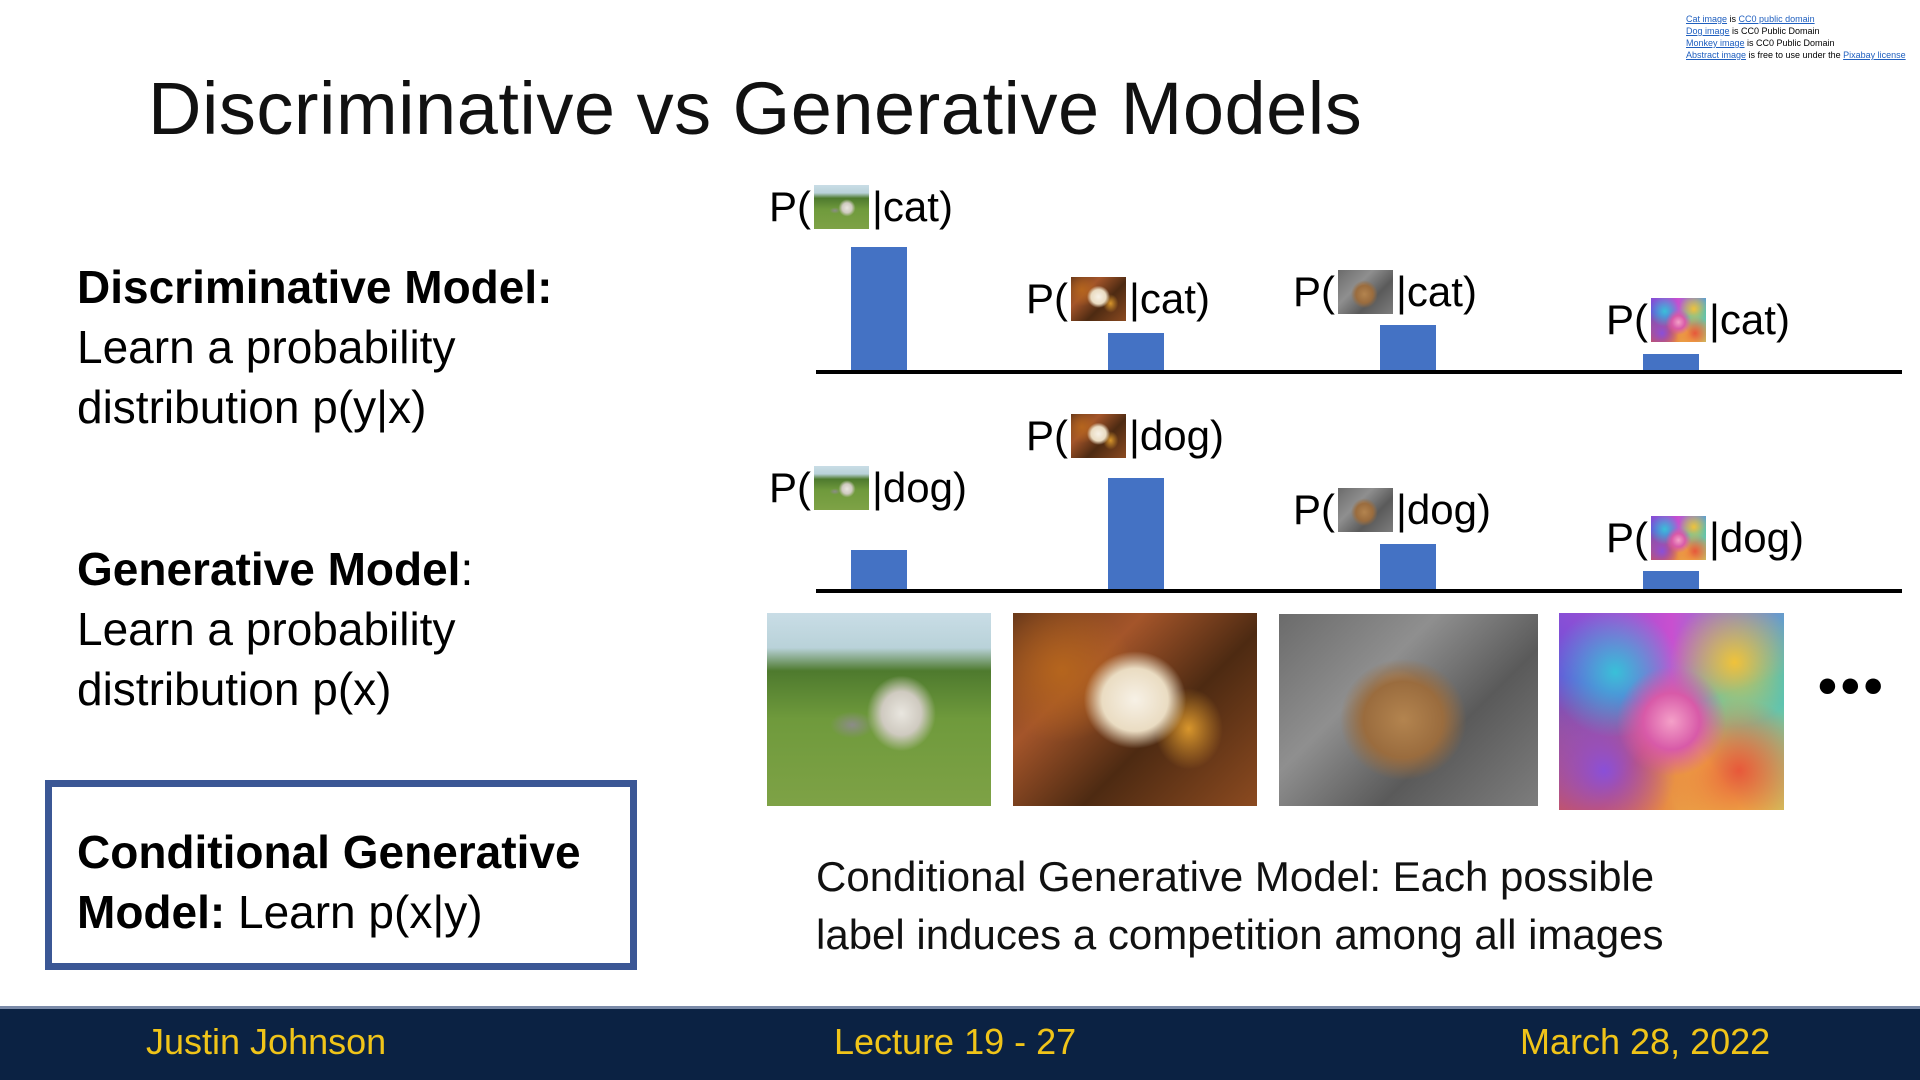 The image size is (1920, 1080). Describe the element at coordinates (1733, 19) in the screenshot. I see `credit-text: is` at that location.